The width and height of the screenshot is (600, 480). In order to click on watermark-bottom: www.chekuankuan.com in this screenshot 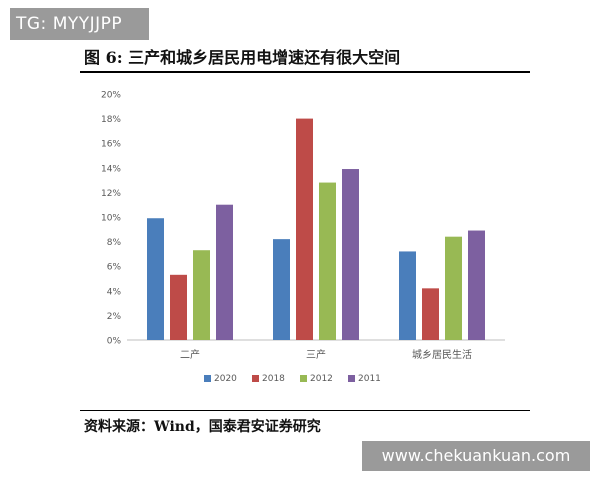, I will do `click(476, 456)`.